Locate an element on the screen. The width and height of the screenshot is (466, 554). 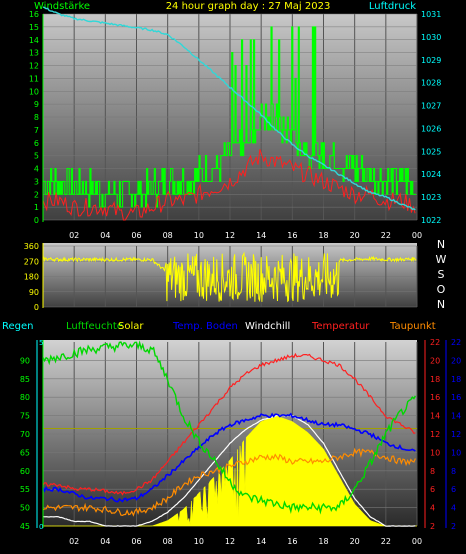
humidity-tick-label: 80 is located at coordinates (25, 397).